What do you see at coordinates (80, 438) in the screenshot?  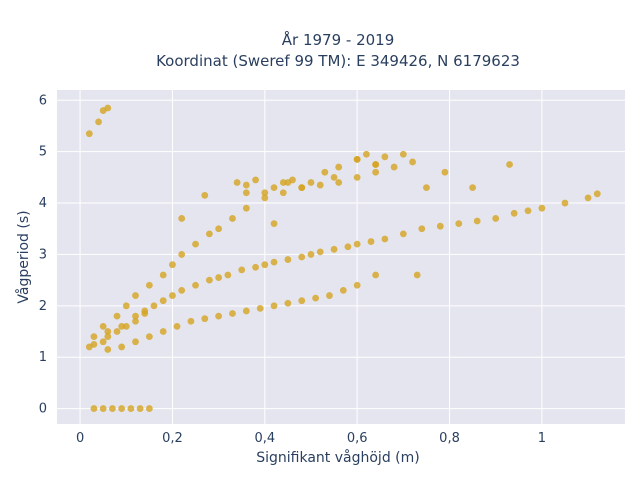 I see `x-tick-label: 0` at bounding box center [80, 438].